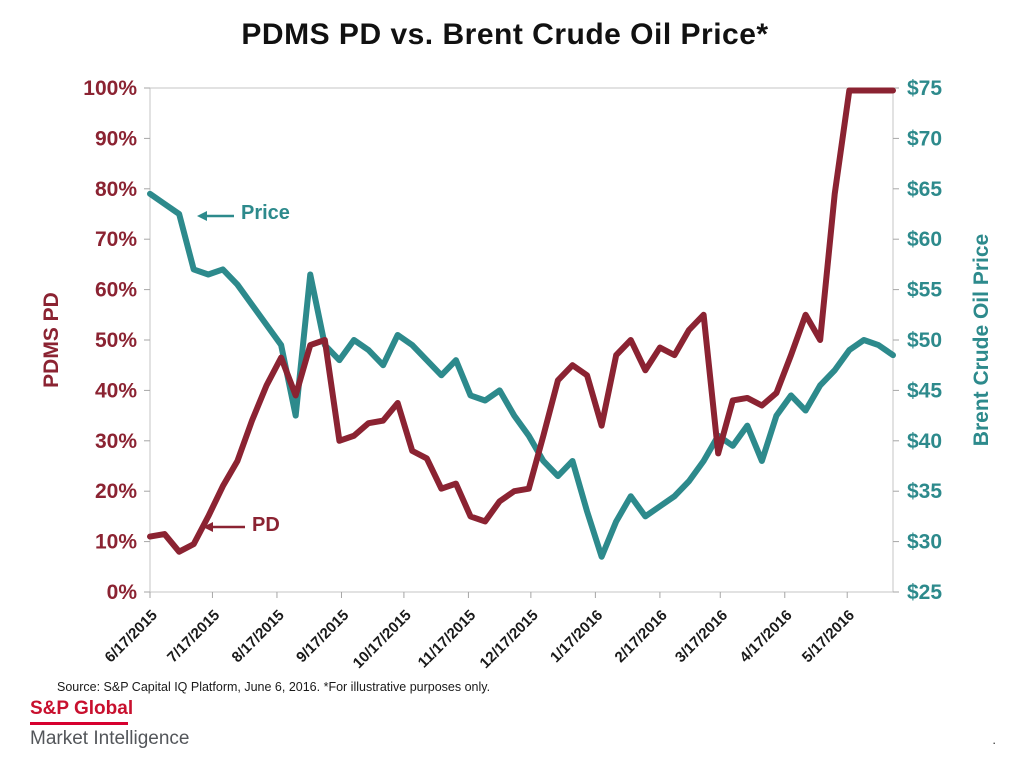 This screenshot has height=762, width=1010. Describe the element at coordinates (116, 189) in the screenshot. I see `svg-text: 80%` at that location.